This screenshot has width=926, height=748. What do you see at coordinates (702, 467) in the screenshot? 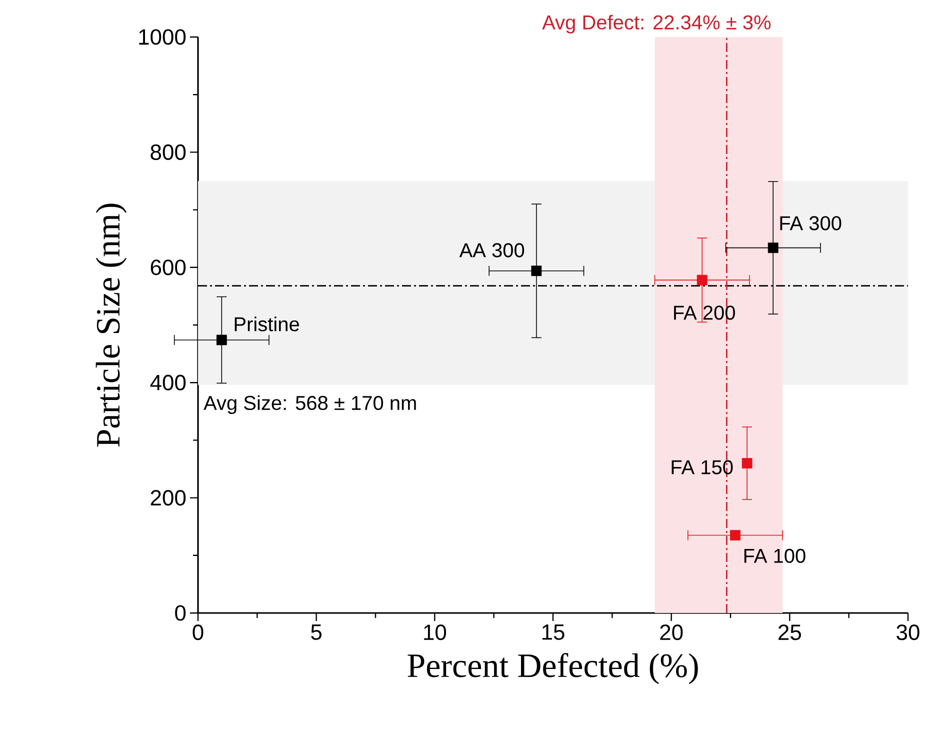
I see `annotation: FA 150` at bounding box center [702, 467].